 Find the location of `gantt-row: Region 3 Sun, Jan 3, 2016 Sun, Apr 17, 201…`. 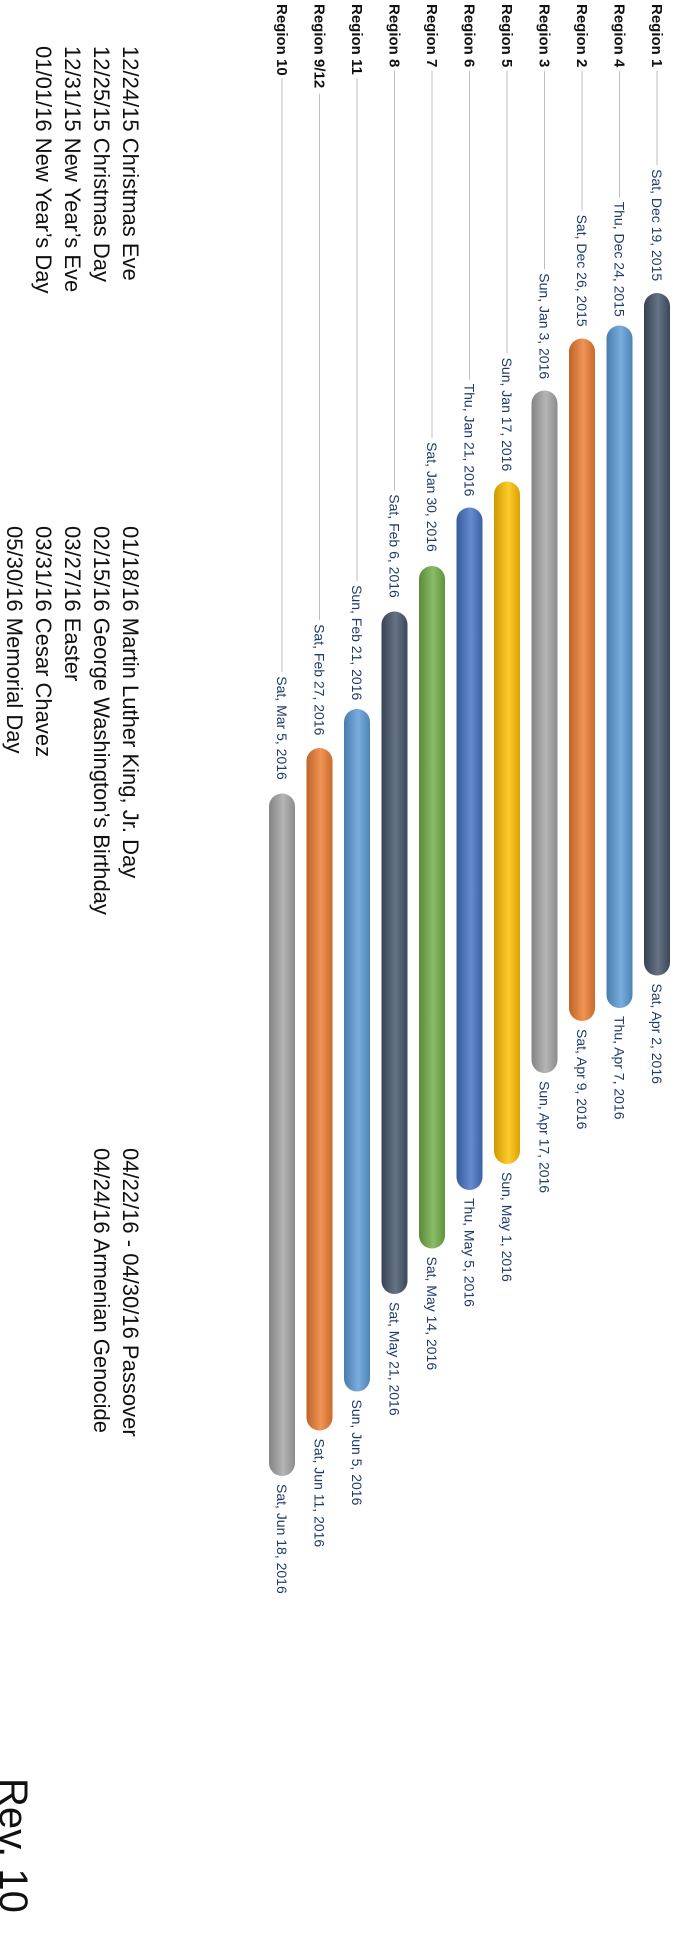

gantt-row: Region 3 Sun, Jan 3, 2016 Sun, Apr 17, 201… is located at coordinates (544, 598).